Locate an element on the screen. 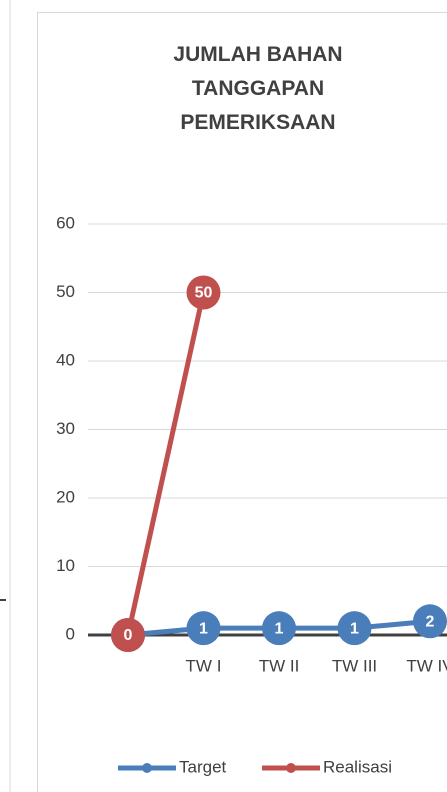 This screenshot has height=792, width=447. y-tick-label: 60 is located at coordinates (65, 222).